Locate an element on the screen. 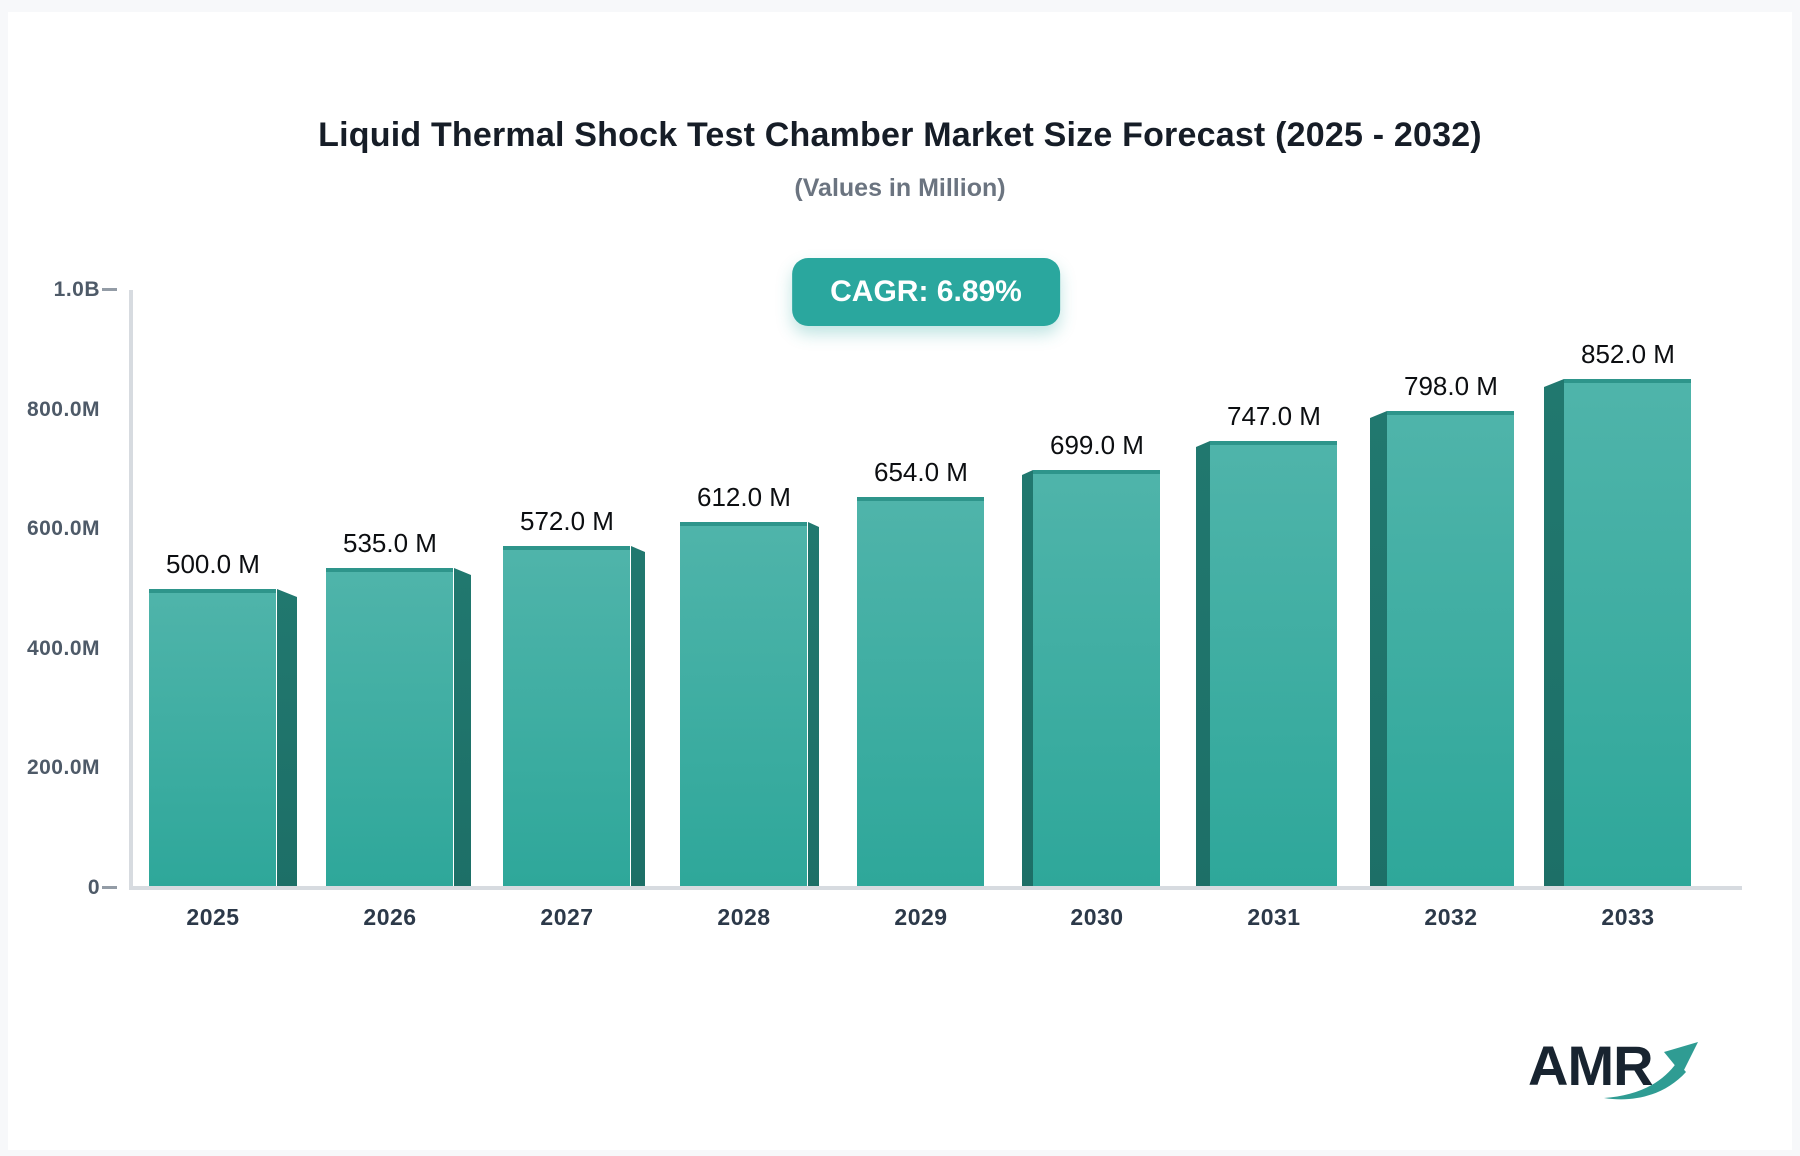  y-tick-label: 200.0M is located at coordinates (63, 767).